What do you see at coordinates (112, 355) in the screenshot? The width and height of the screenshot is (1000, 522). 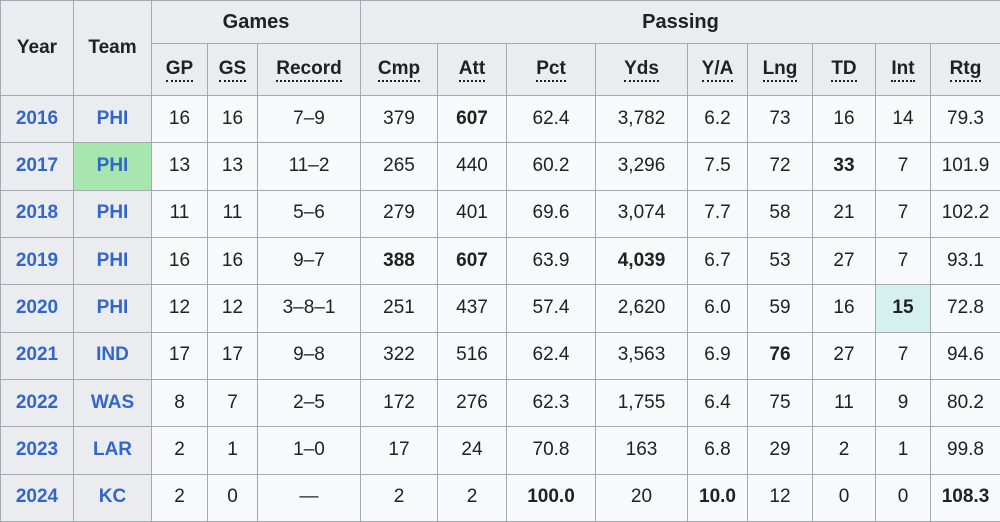 I see `team-link: IND` at bounding box center [112, 355].